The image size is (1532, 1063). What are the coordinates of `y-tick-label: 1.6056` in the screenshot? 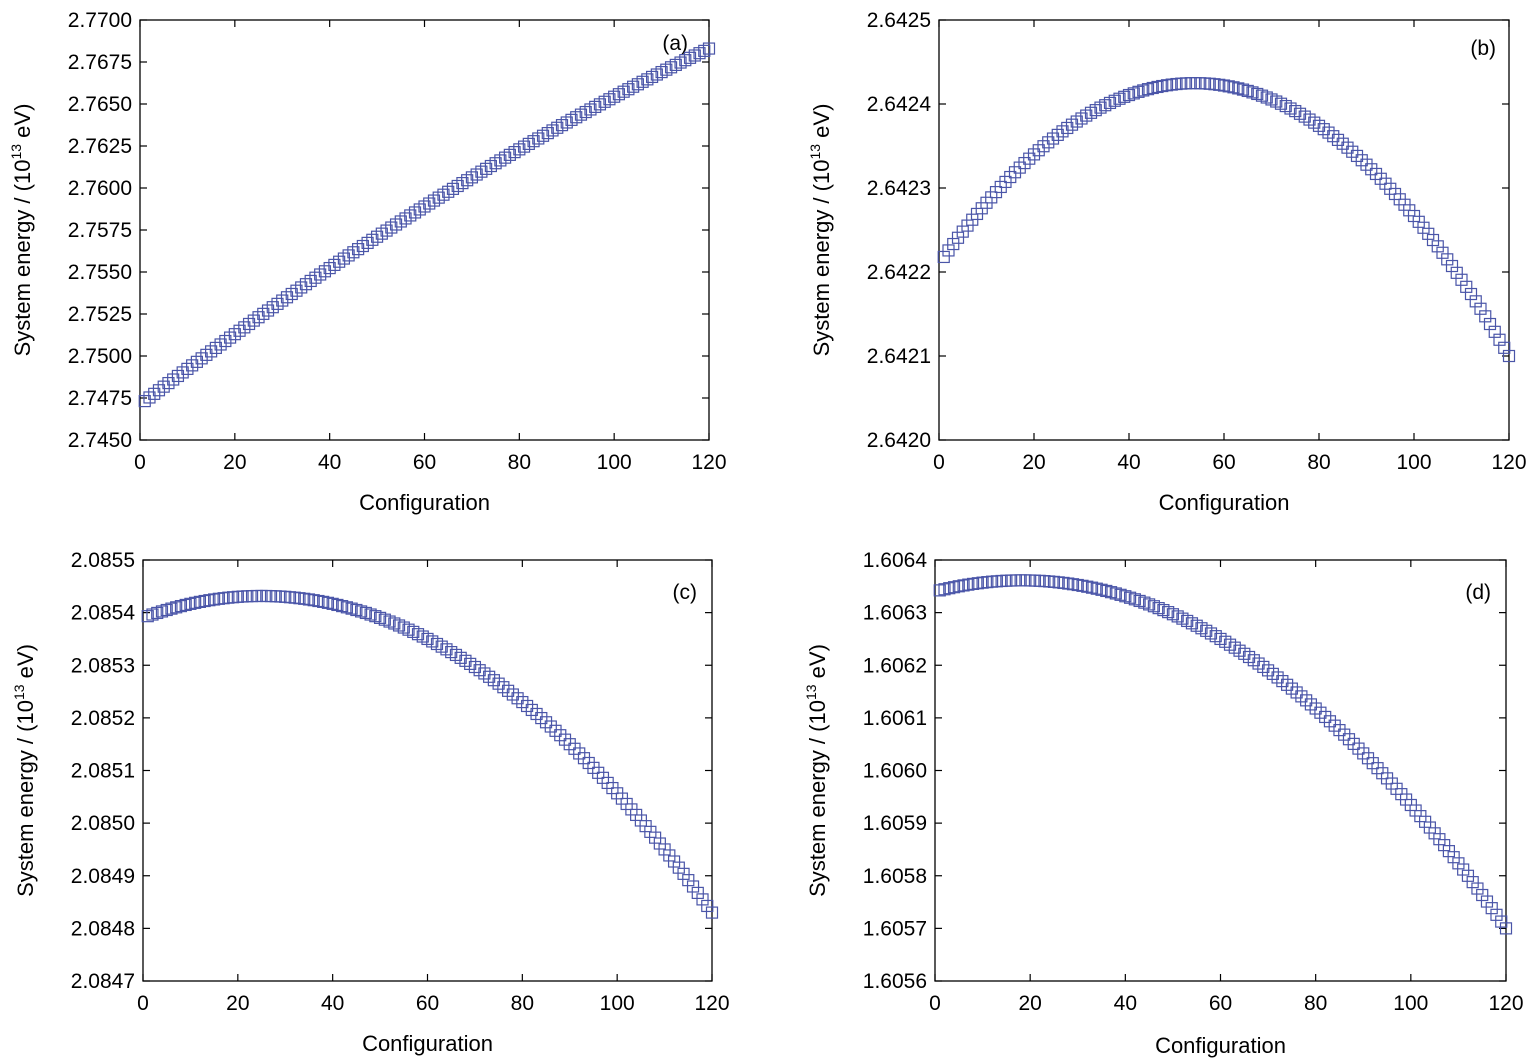 It's located at (895, 981).